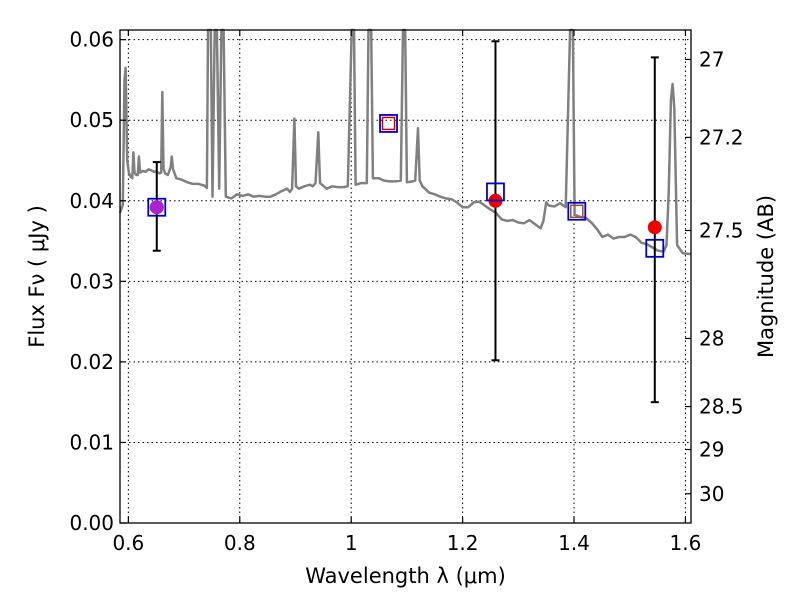 Image resolution: width=800 pixels, height=600 pixels. Describe the element at coordinates (711, 494) in the screenshot. I see `mag-tick-label: 30` at that location.